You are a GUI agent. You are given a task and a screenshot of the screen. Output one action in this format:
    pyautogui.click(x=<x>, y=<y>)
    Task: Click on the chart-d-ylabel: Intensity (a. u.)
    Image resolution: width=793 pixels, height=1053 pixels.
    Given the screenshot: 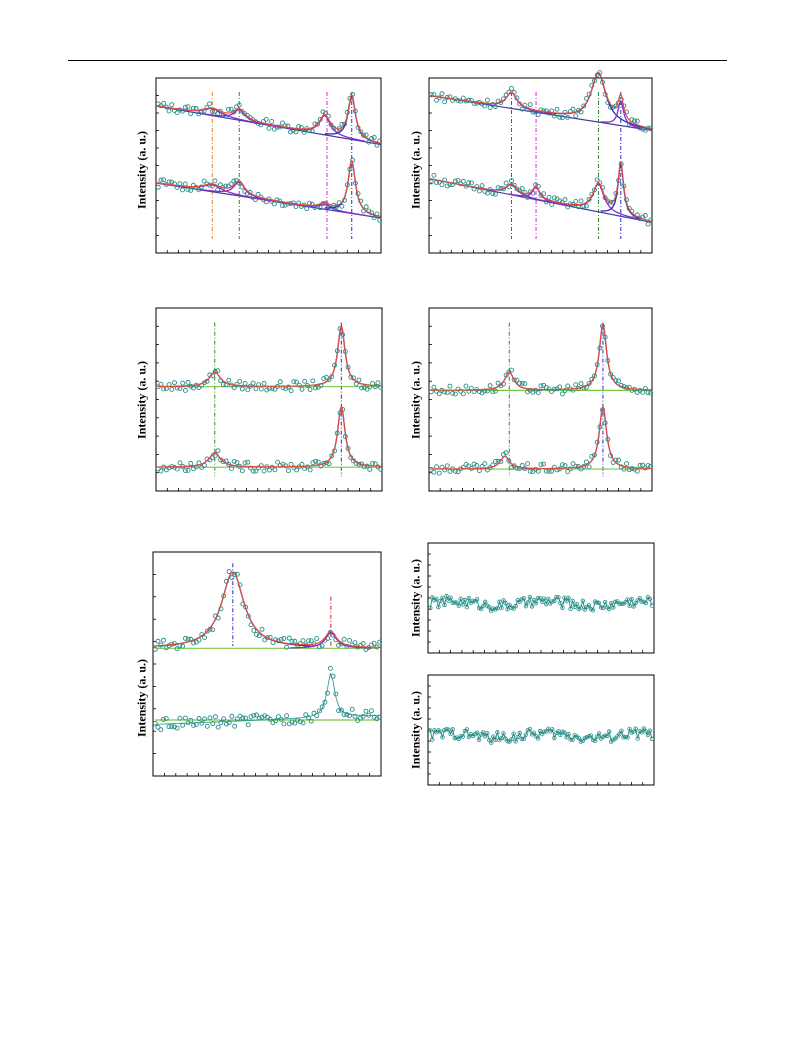 What is the action you would take?
    pyautogui.click(x=415, y=400)
    